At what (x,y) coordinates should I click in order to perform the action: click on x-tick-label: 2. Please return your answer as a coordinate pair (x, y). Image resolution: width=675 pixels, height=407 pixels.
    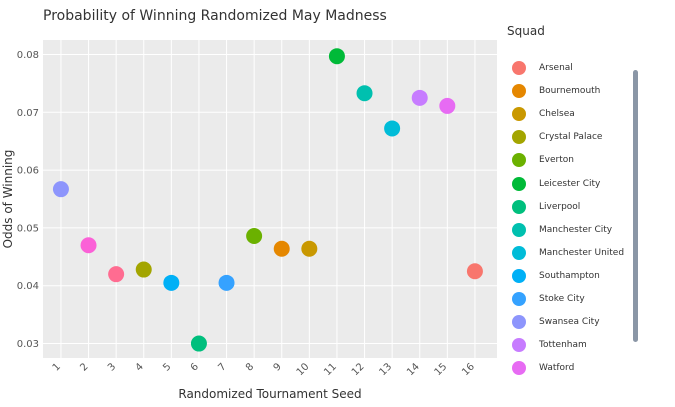
    Looking at the image, I should click on (84, 367).